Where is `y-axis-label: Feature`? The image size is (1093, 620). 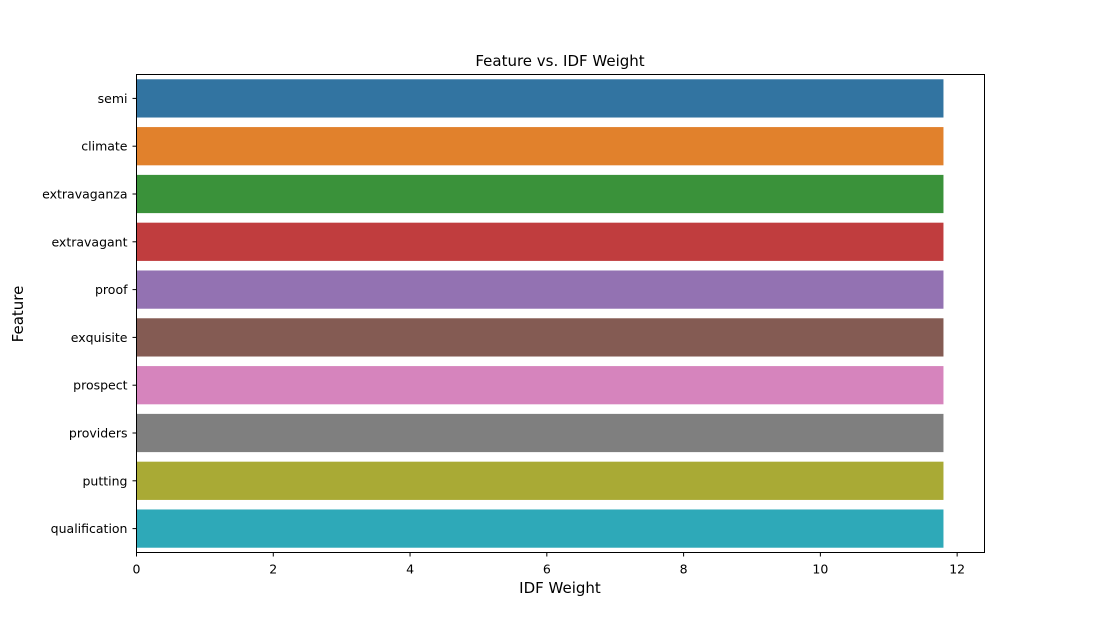 y-axis-label: Feature is located at coordinates (18, 314).